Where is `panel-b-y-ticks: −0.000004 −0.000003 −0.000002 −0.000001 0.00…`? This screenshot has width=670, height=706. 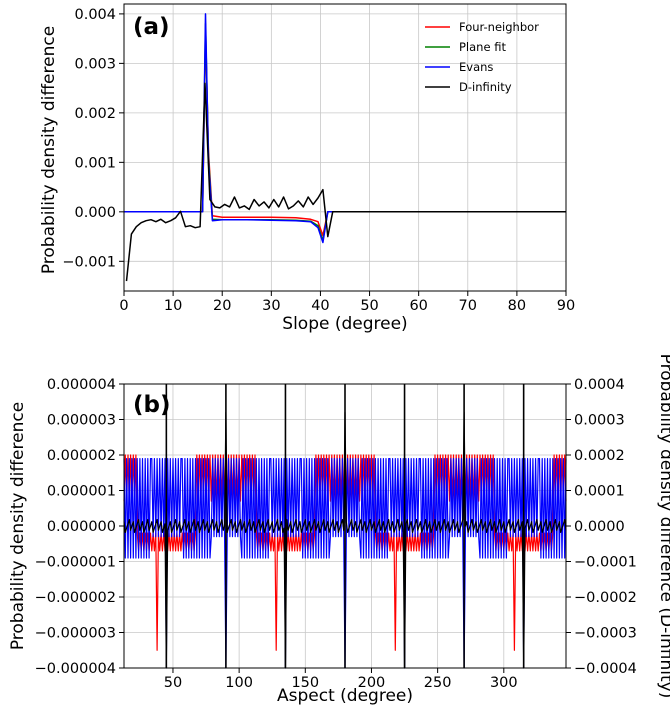 panel-b-y-ticks: −0.000004 −0.000003 −0.000002 −0.000001 0.00… is located at coordinates (79, 527).